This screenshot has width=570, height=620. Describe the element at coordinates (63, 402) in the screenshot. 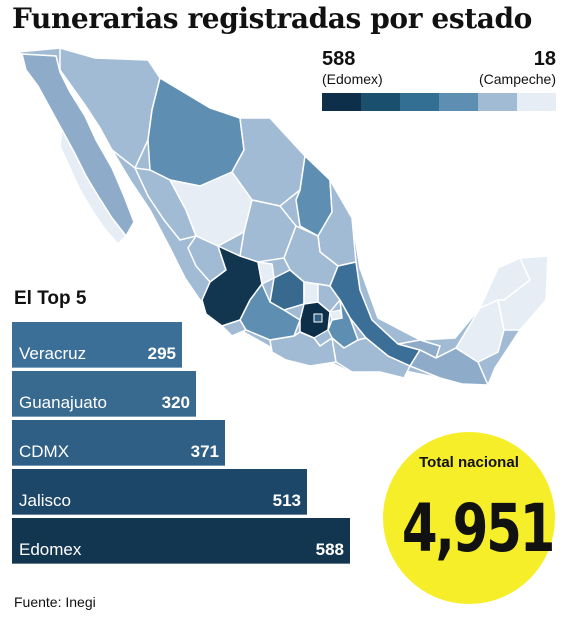

I see `top5-bar-label: Guanajuato` at that location.